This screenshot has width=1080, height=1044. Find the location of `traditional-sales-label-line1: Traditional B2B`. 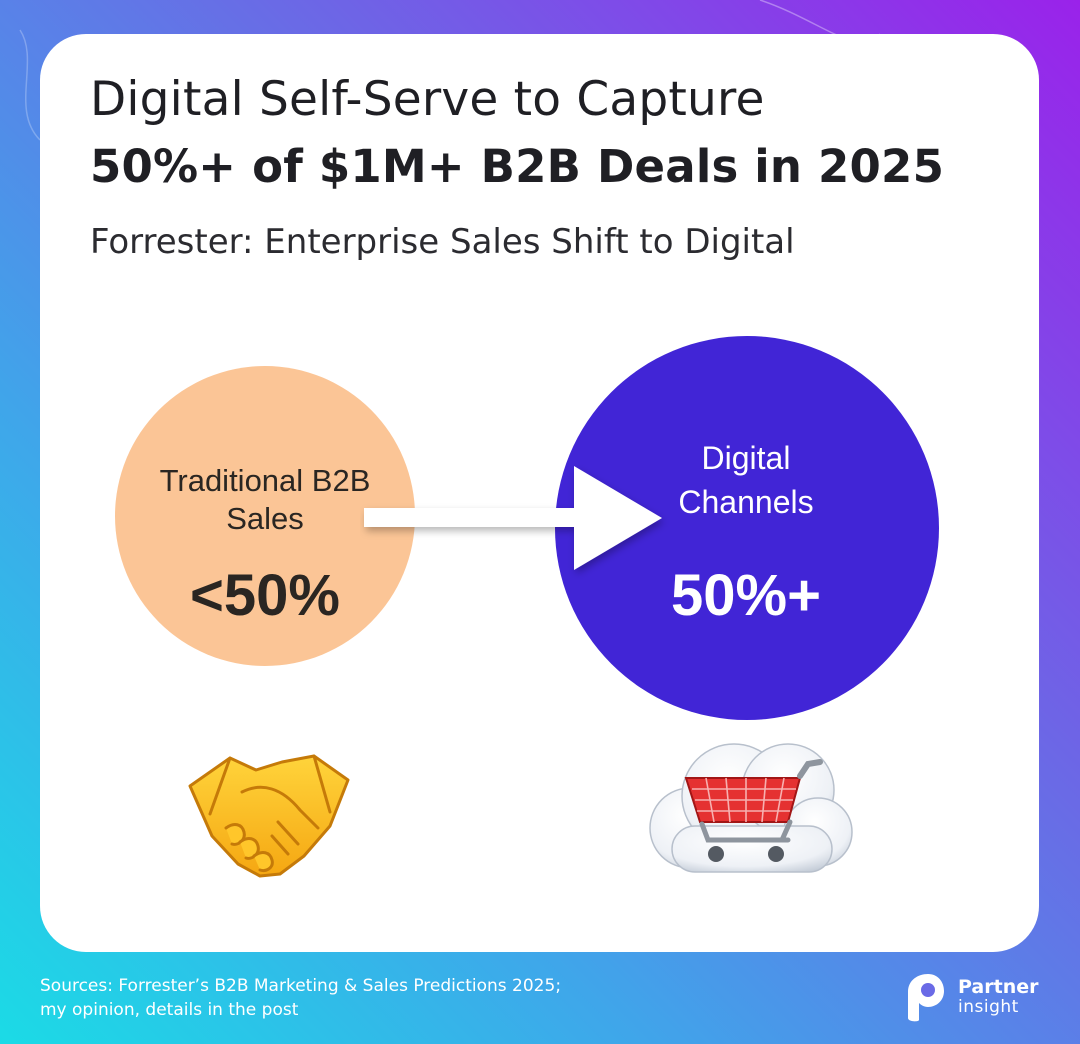

traditional-sales-label-line1: Traditional B2B is located at coordinates (265, 480).